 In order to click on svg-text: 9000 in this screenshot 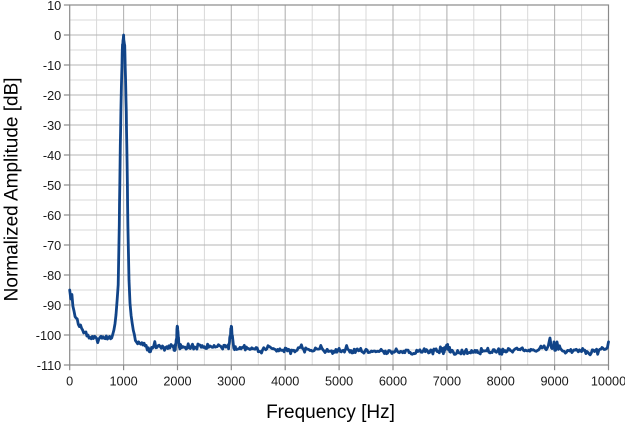, I will do `click(554, 381)`.